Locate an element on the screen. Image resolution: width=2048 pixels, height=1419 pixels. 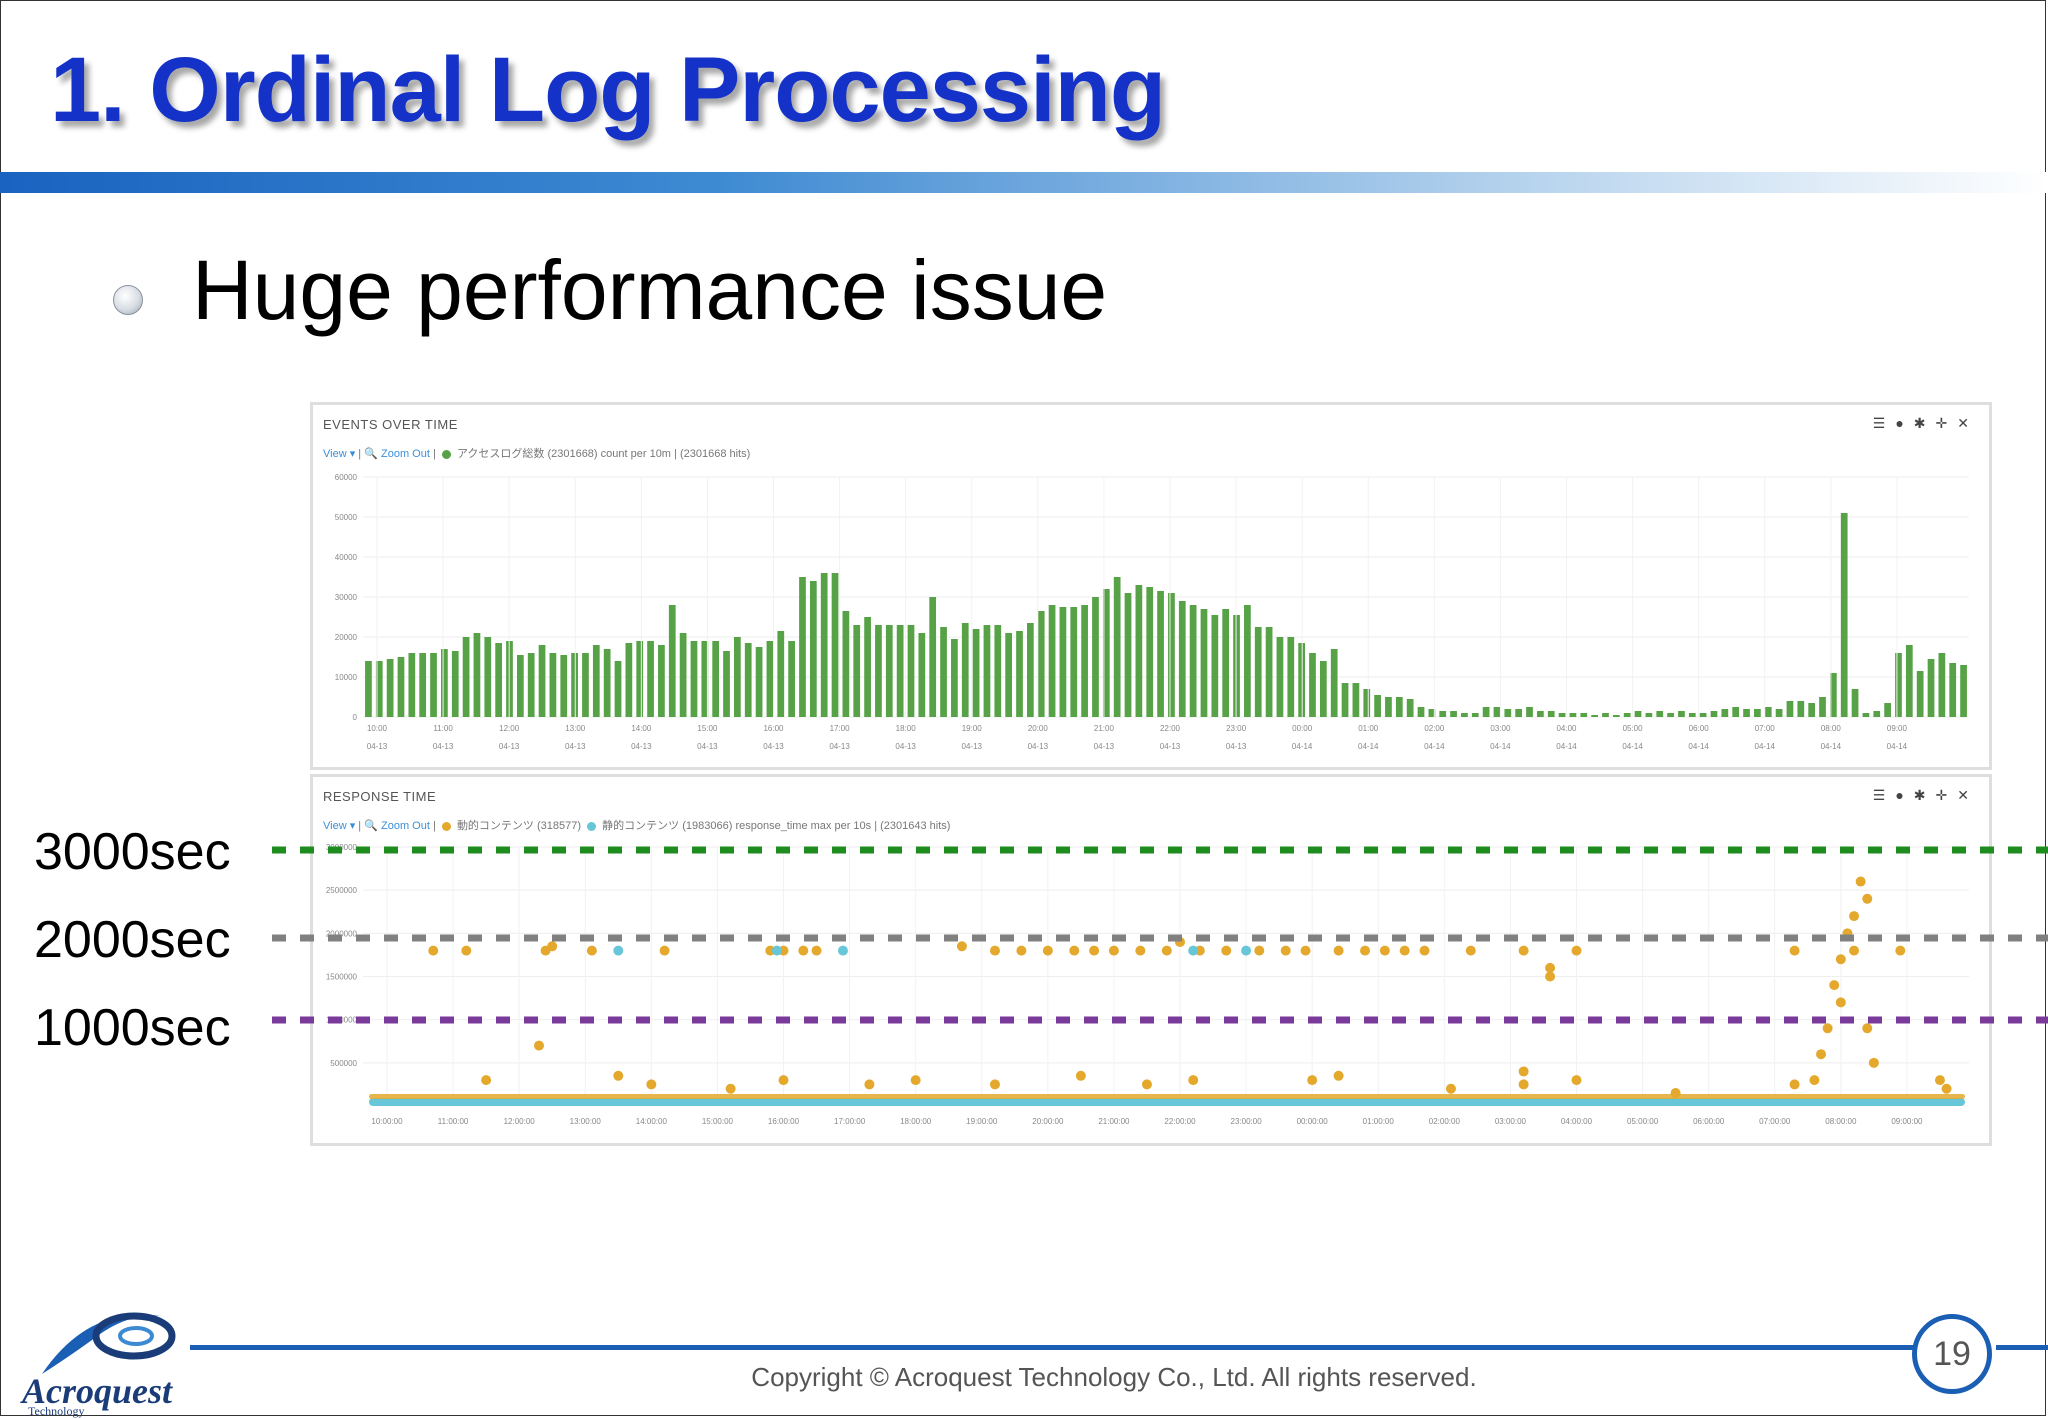
x-tick-label: 03:00:00 is located at coordinates (1511, 1121).